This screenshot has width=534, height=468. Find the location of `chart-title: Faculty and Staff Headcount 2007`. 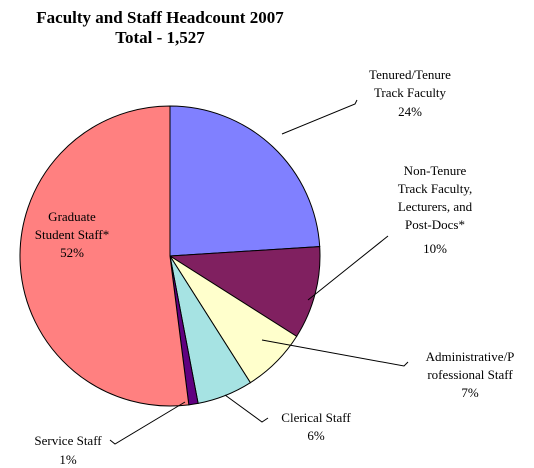

chart-title: Faculty and Staff Headcount 2007 is located at coordinates (160, 17).